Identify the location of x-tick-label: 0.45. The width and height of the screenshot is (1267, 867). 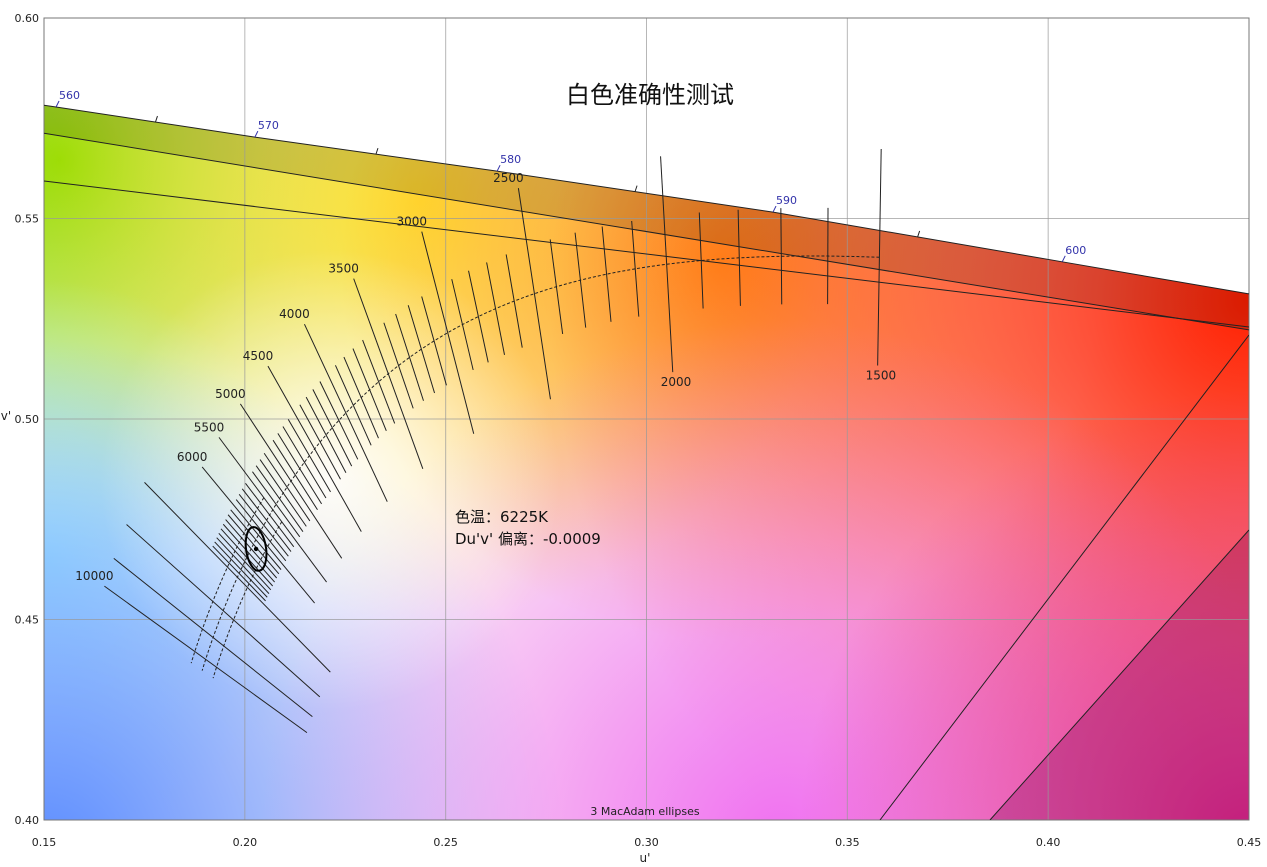
(1249, 842).